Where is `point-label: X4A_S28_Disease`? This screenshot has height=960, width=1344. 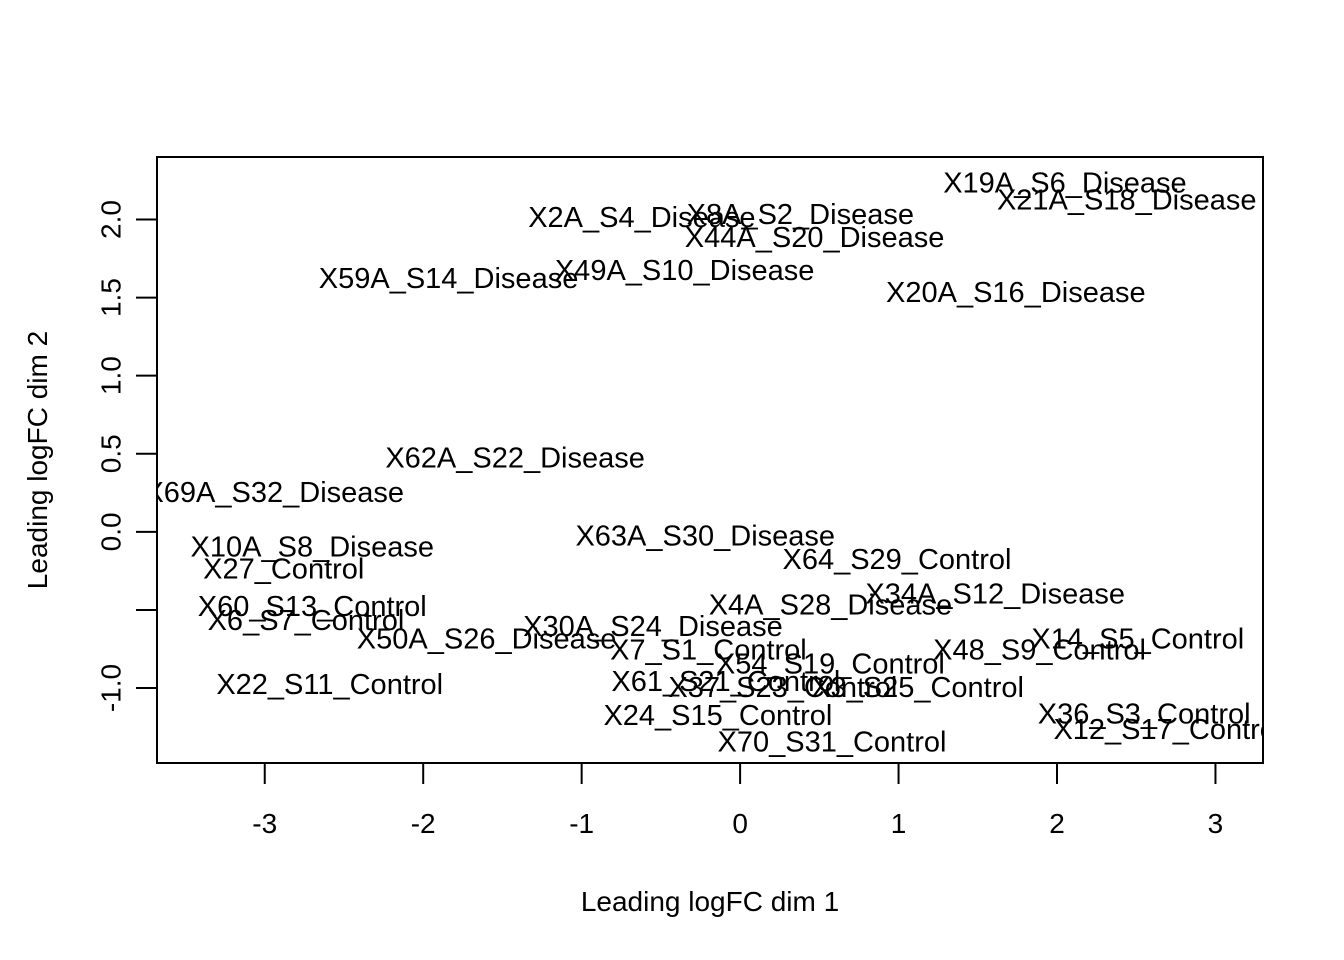 point-label: X4A_S28_Disease is located at coordinates (830, 605).